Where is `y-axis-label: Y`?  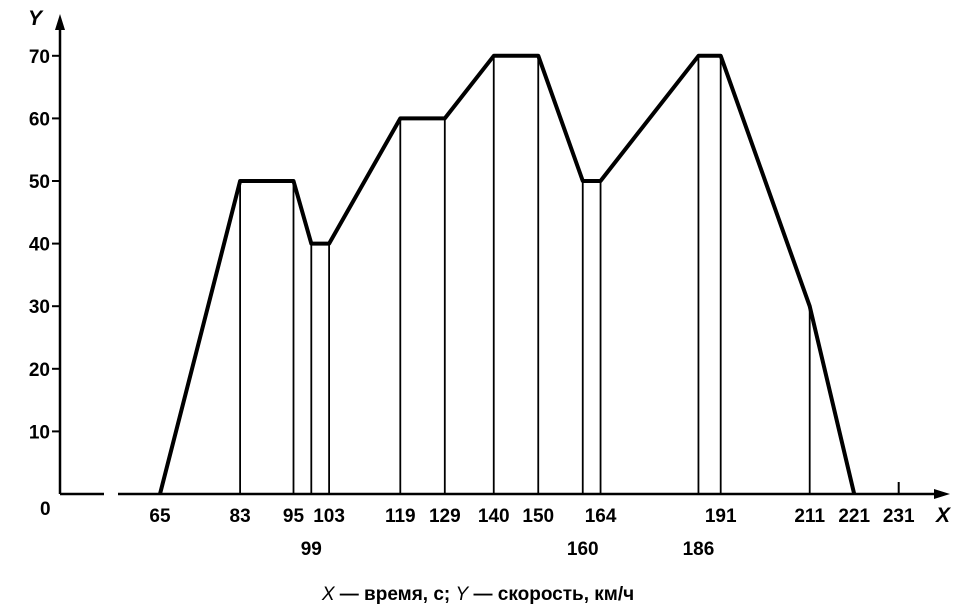
y-axis-label: Y is located at coordinates (36, 18).